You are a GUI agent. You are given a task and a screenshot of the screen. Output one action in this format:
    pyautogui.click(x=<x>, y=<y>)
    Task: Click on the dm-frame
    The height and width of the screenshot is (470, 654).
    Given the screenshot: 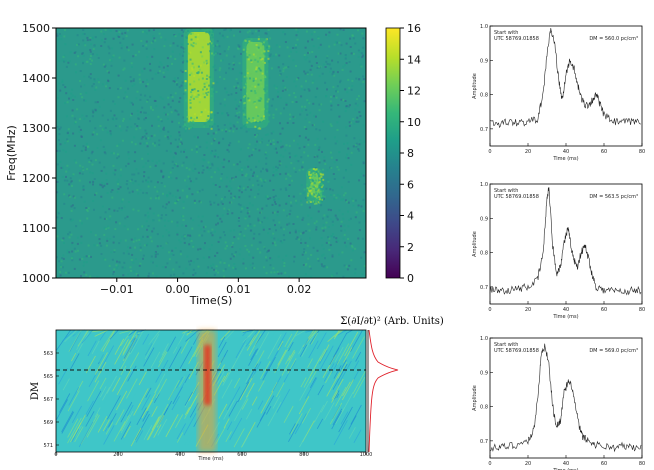 What is the action you would take?
    pyautogui.click(x=211, y=391)
    